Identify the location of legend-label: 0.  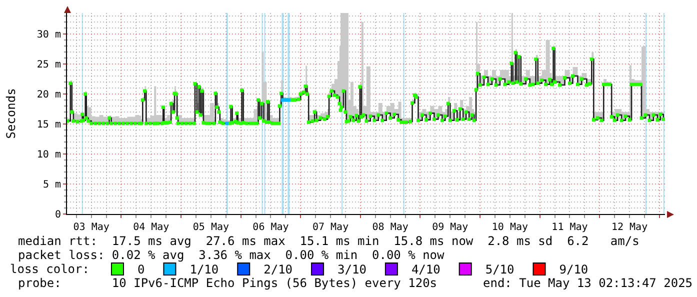
(141, 269).